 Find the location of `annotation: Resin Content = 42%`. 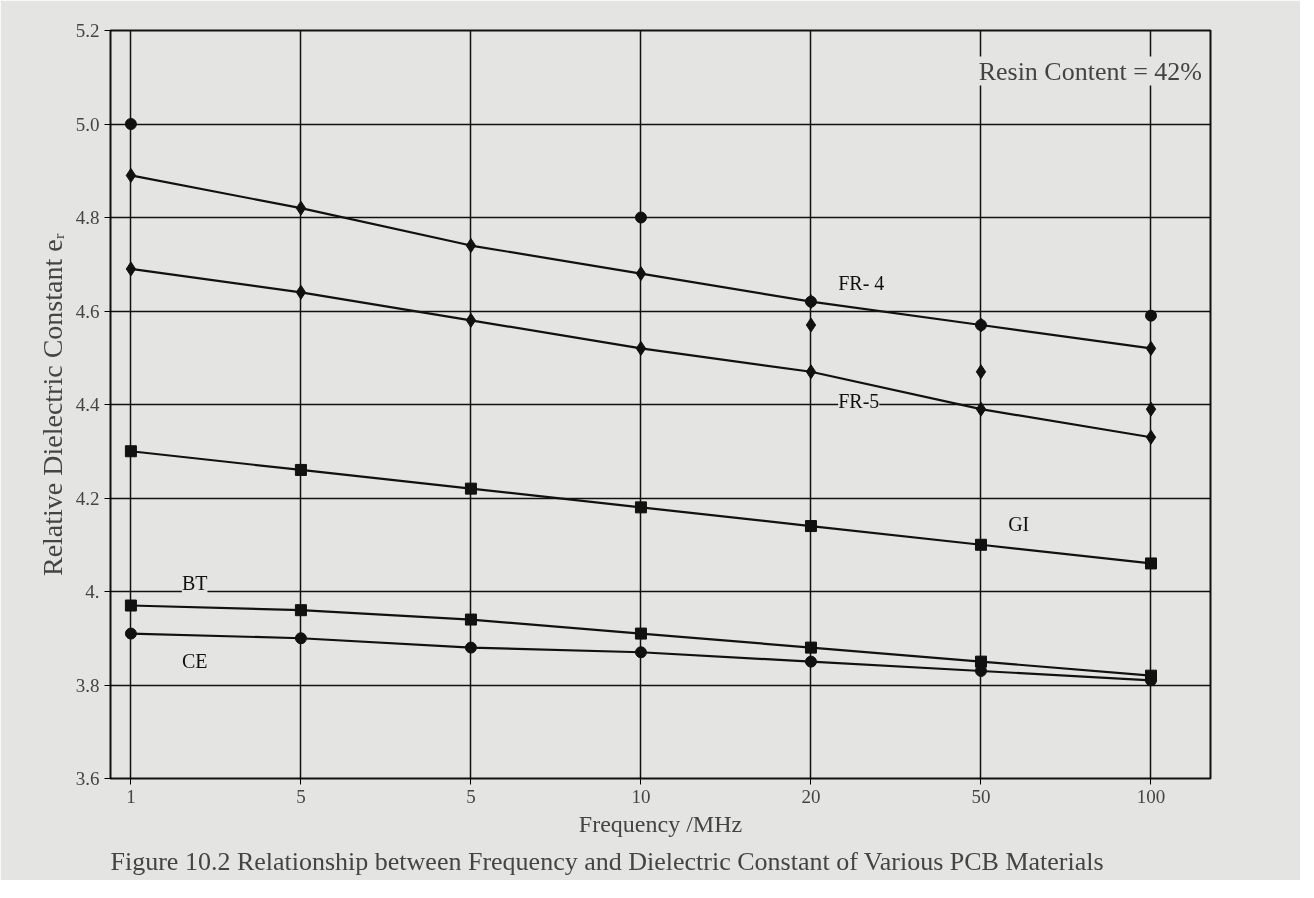

annotation: Resin Content = 42% is located at coordinates (1090, 71).